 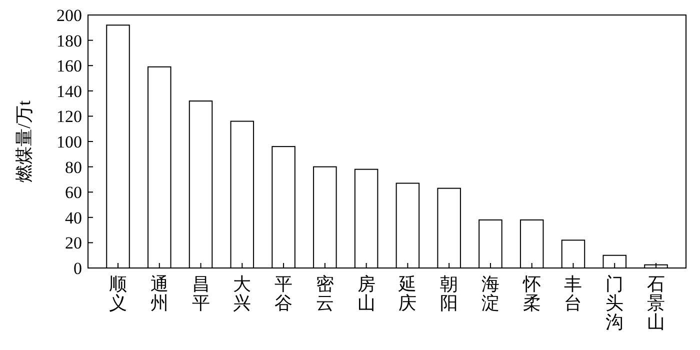 What do you see at coordinates (69, 15) in the screenshot?
I see `y-tick-label: 200` at bounding box center [69, 15].